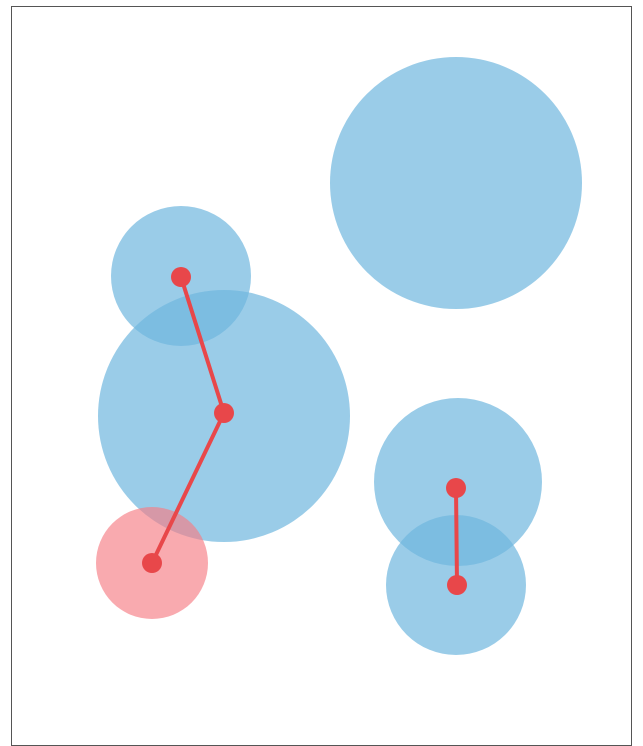 The width and height of the screenshot is (643, 746). I want to click on edge-node-b-node-c, so click(188, 488).